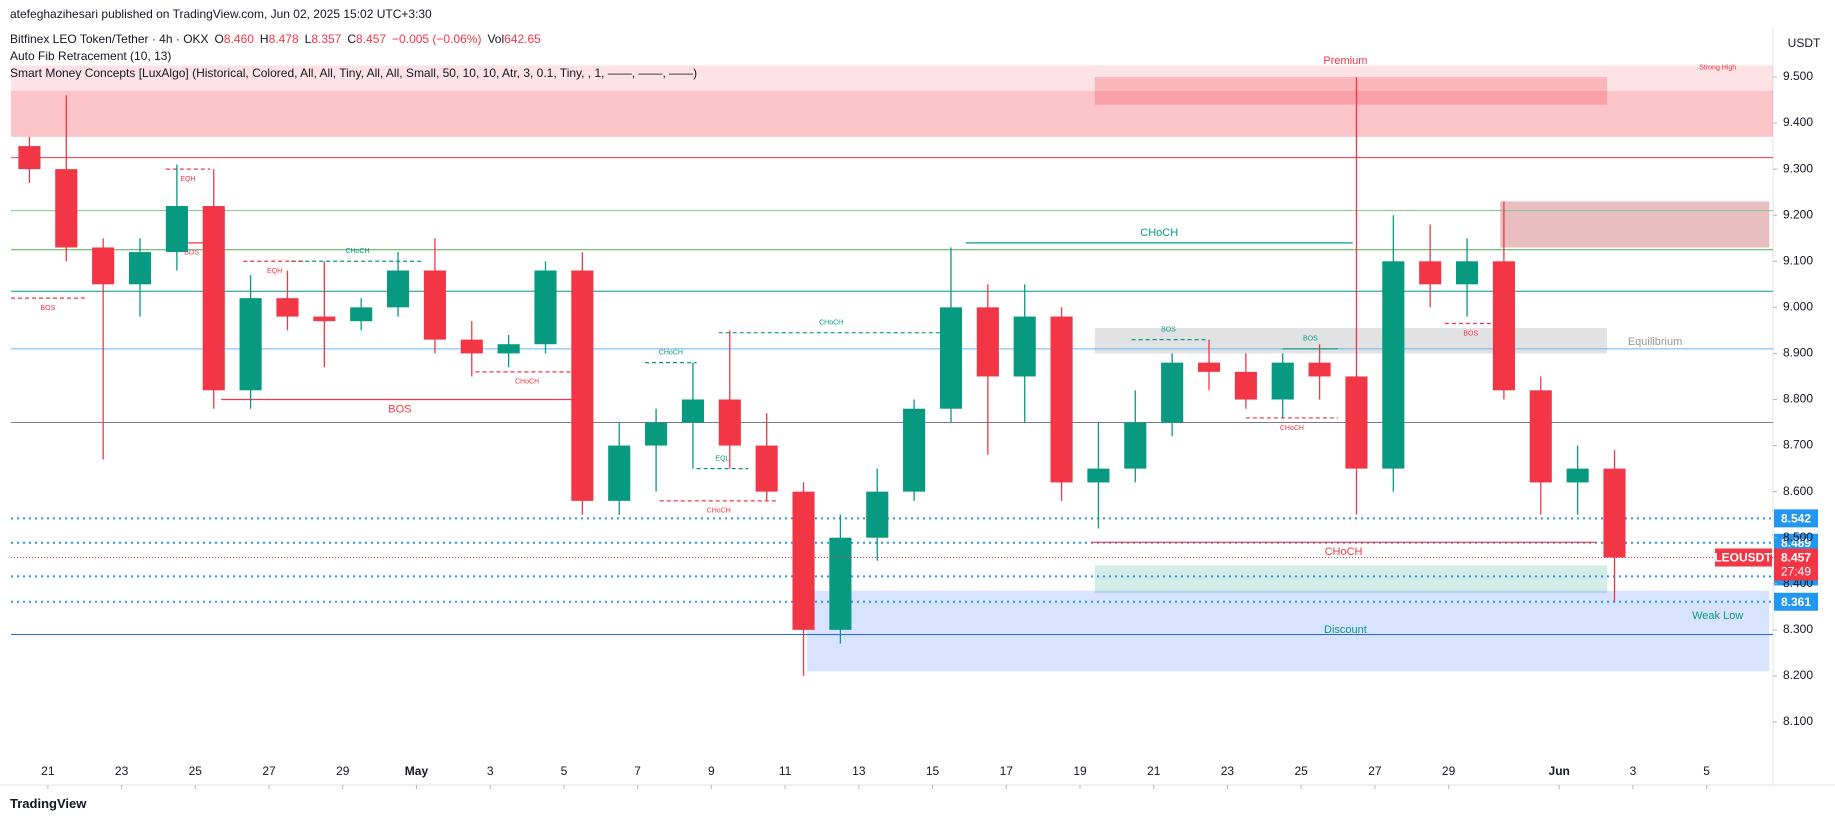 This screenshot has width=1835, height=822. Describe the element at coordinates (1559, 771) in the screenshot. I see `x-tick-label: Jun` at that location.